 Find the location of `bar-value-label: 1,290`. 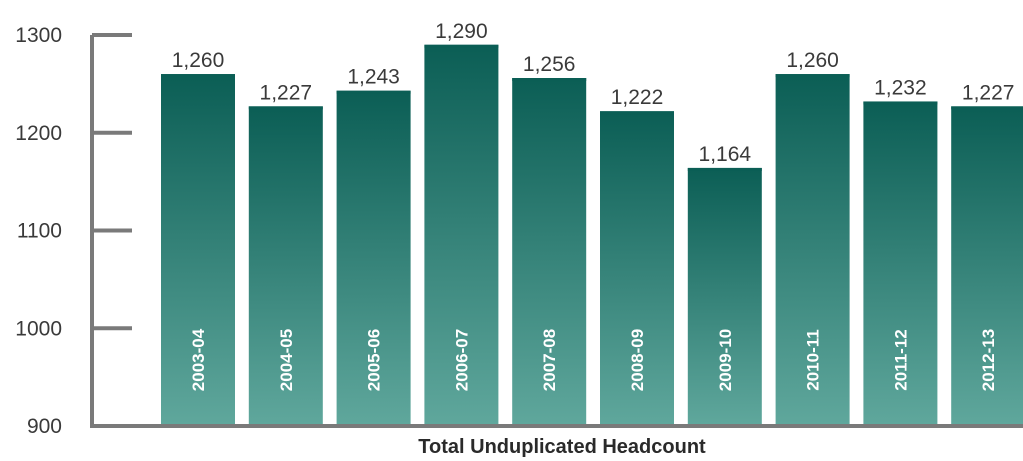

bar-value-label: 1,290 is located at coordinates (461, 31).